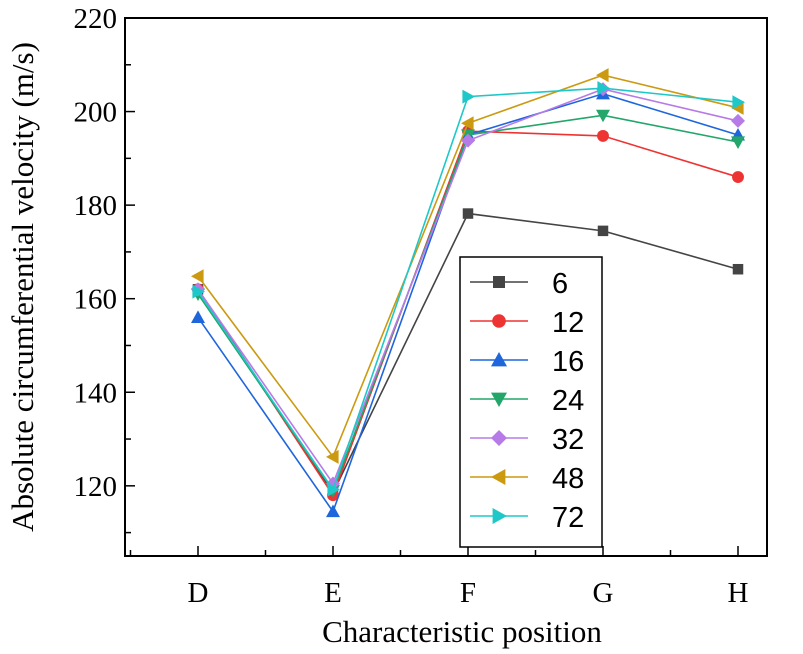 The width and height of the screenshot is (803, 654). Describe the element at coordinates (568, 362) in the screenshot. I see `legend-label: 16` at that location.